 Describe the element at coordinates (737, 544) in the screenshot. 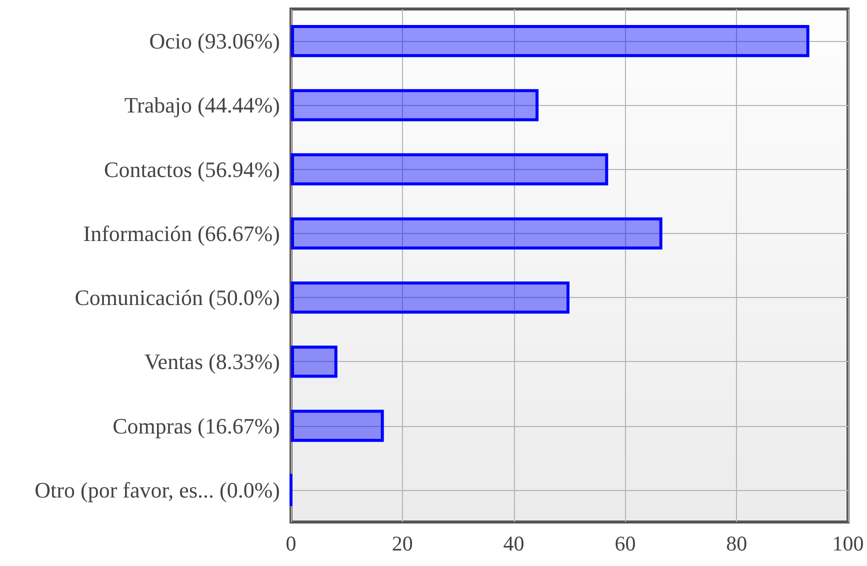

I see `x-tick-label: 80` at that location.